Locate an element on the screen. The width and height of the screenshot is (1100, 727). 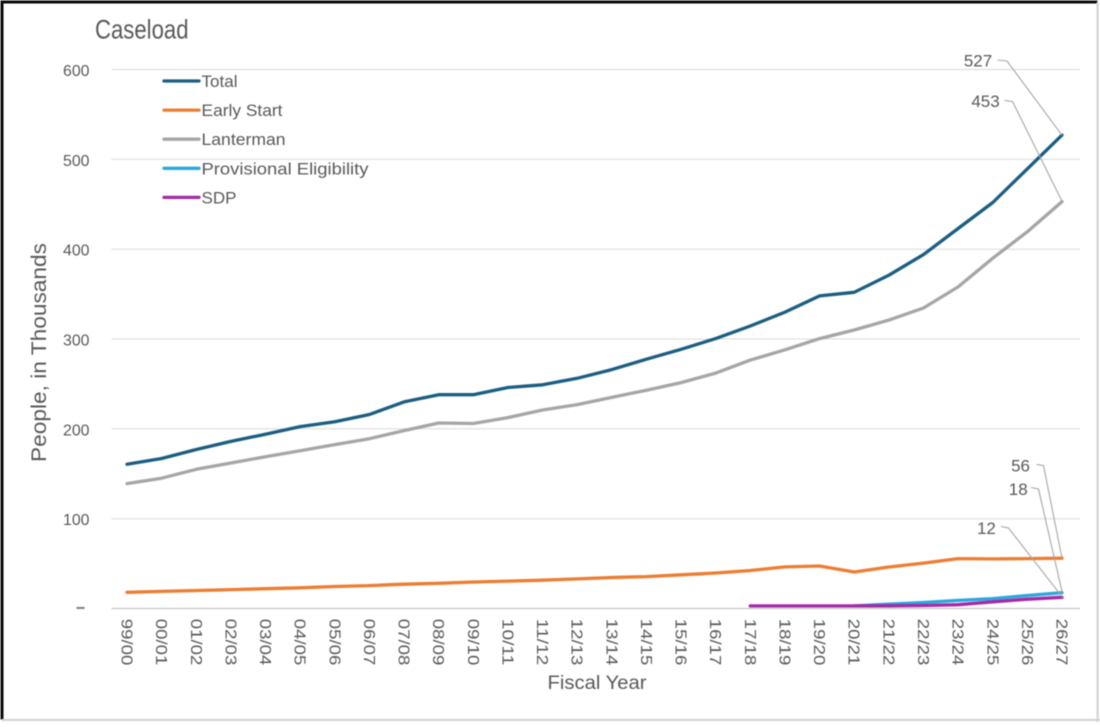
svg-text: 19/20 is located at coordinates (818, 642).